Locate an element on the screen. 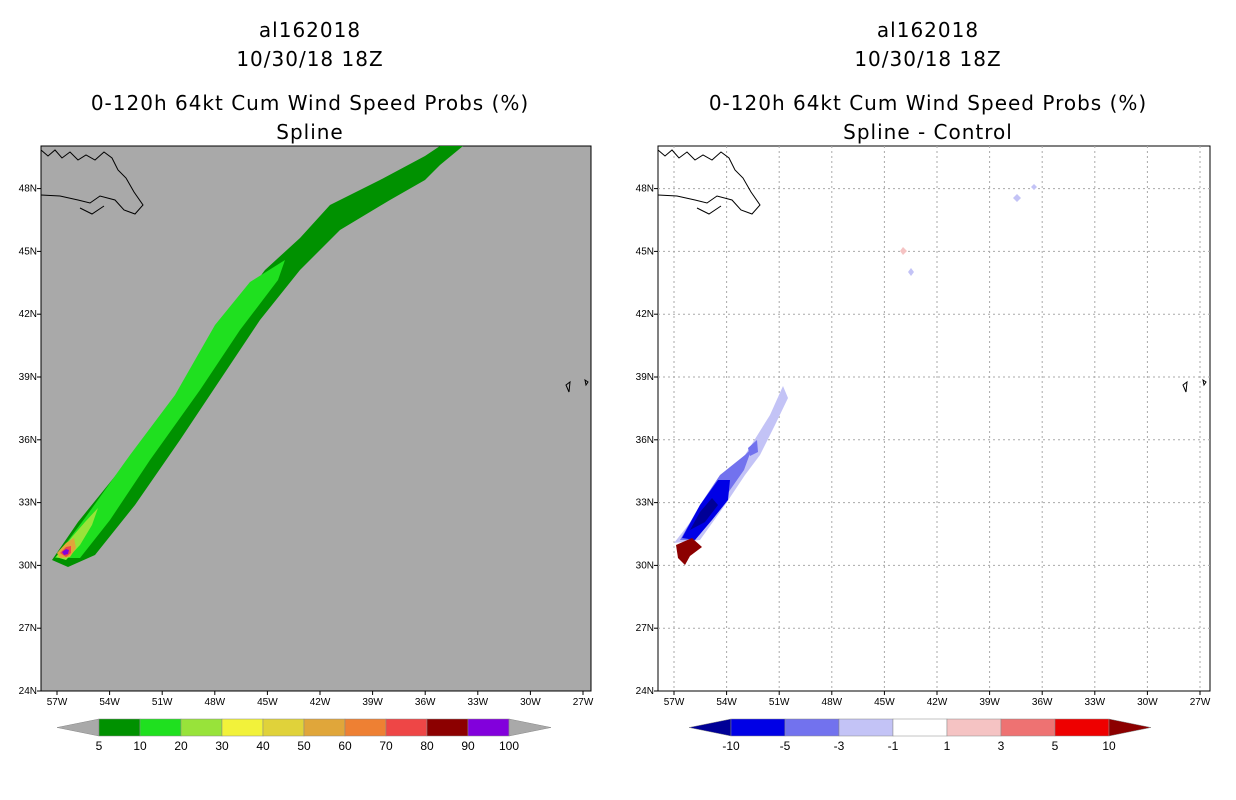  left-lat-tick-label: 30N is located at coordinates (28, 565).